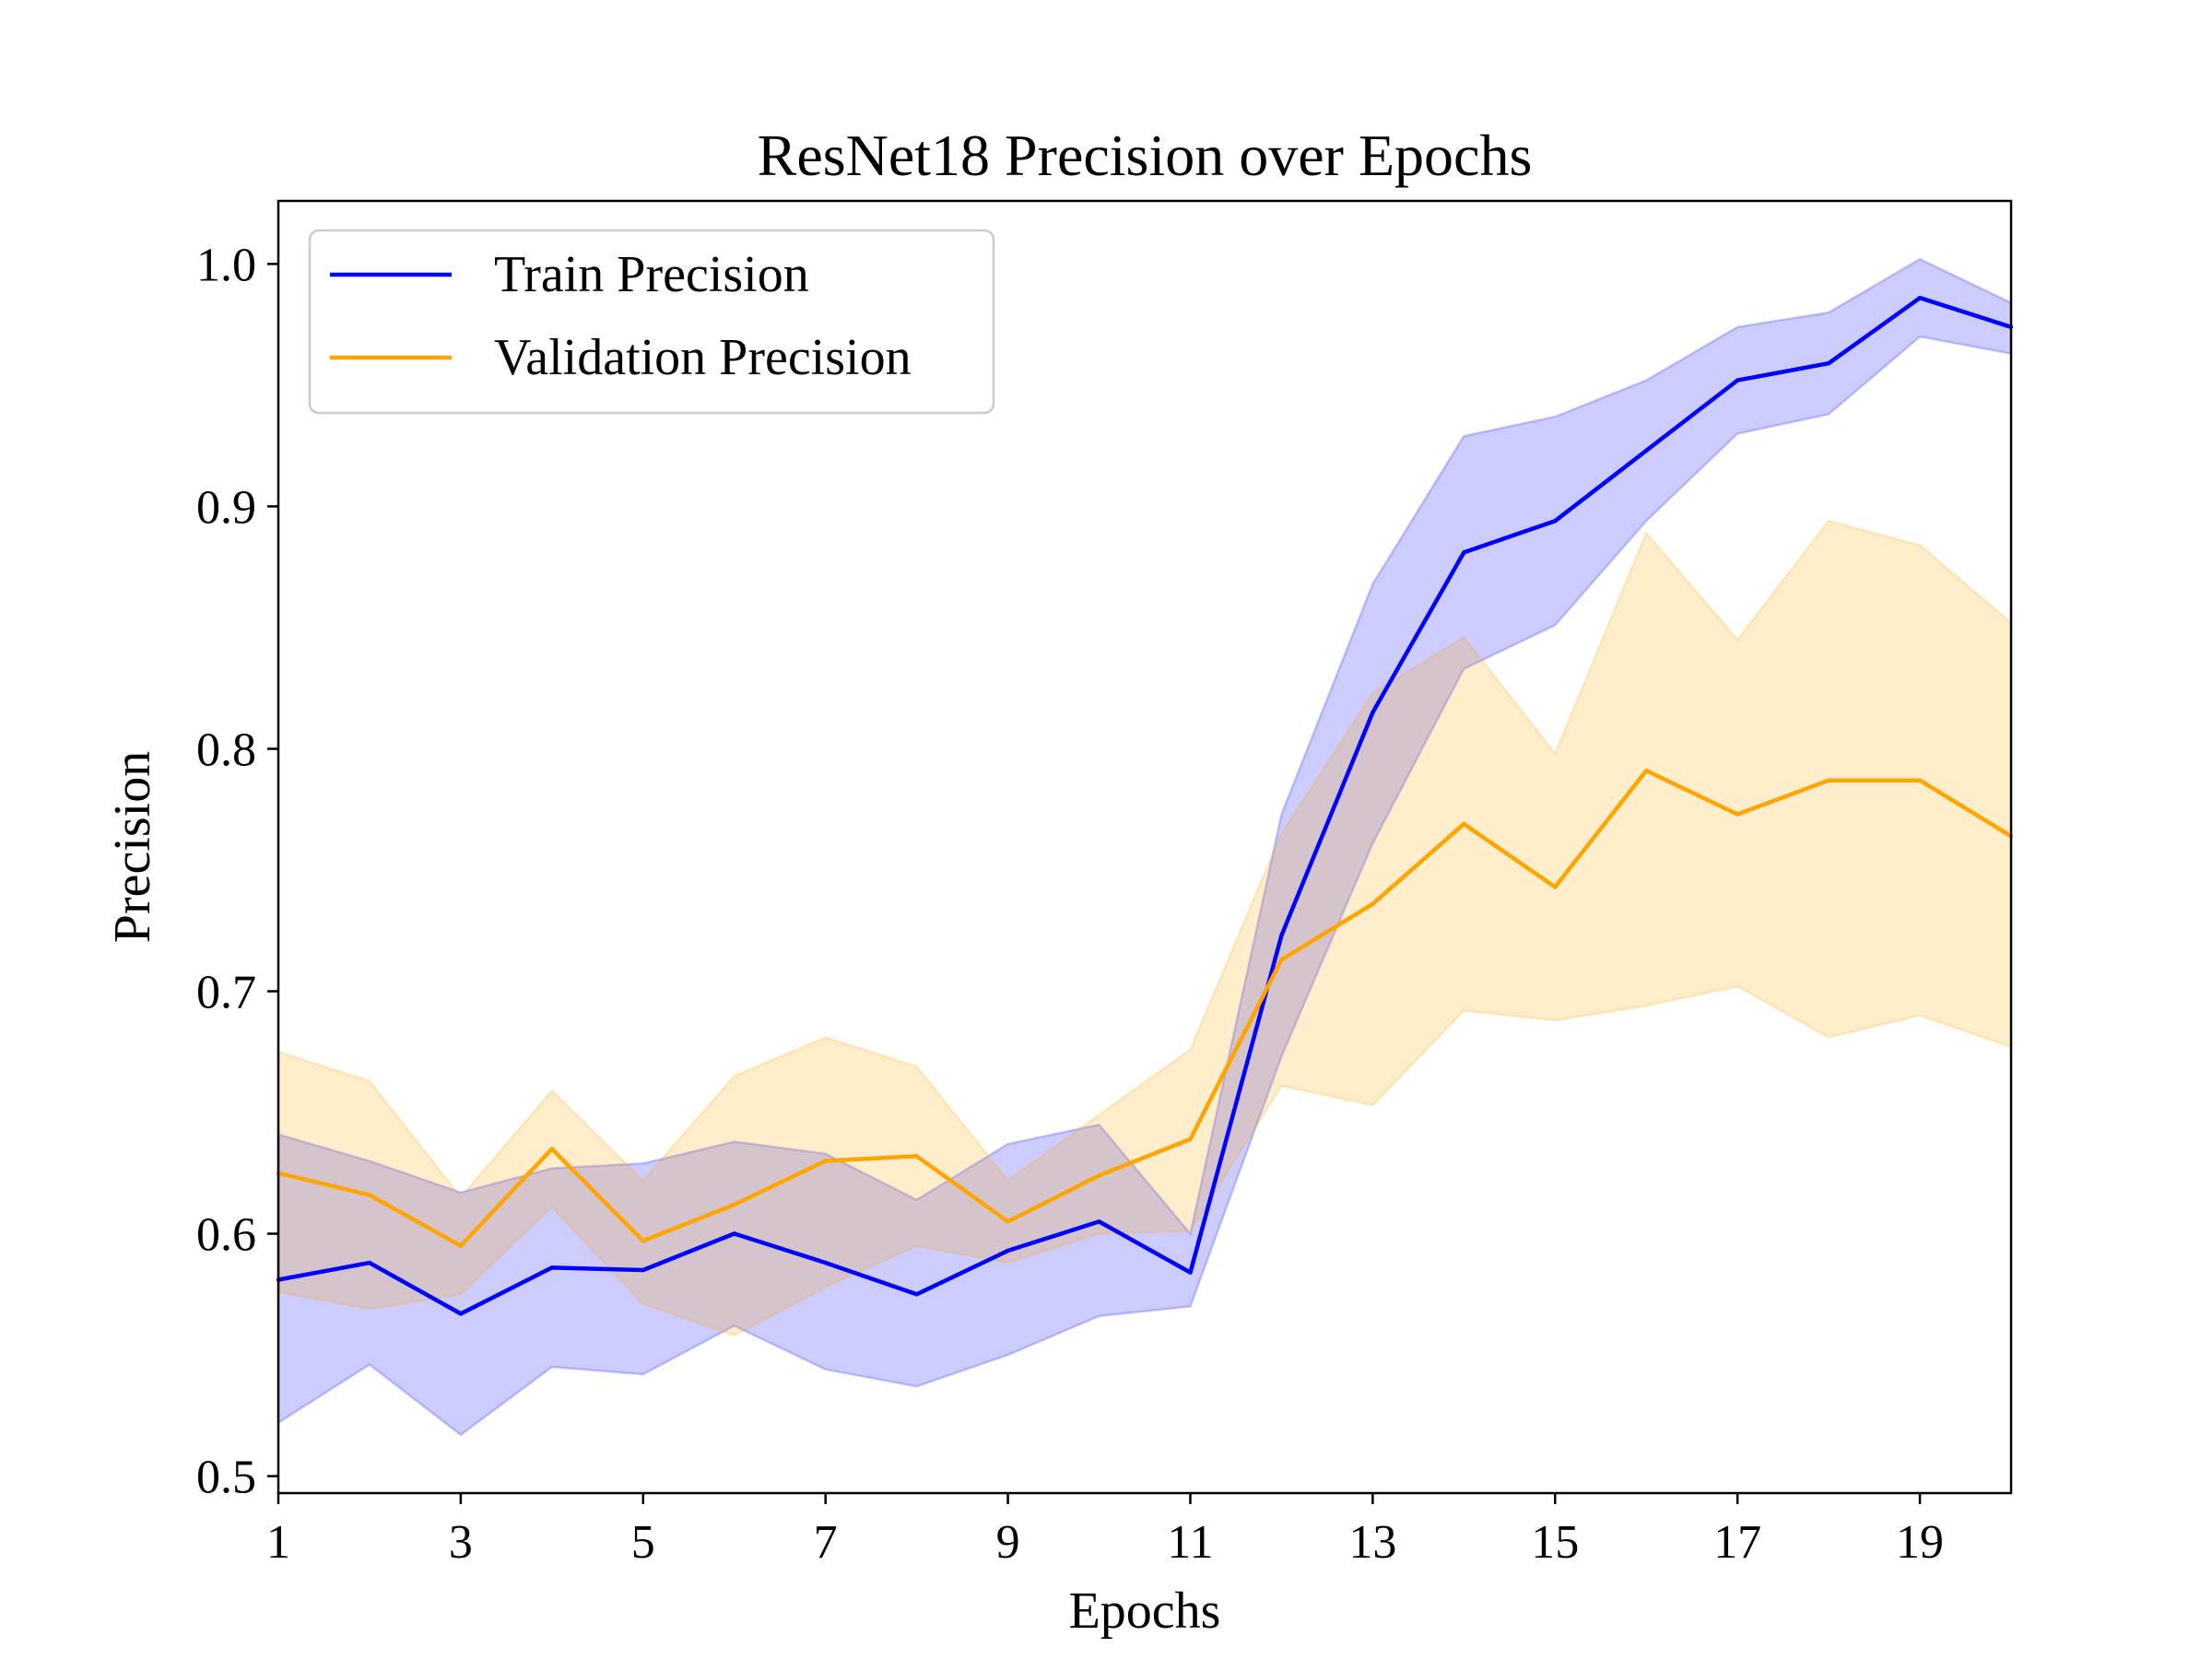  I want to click on y-tick-label-0-6: 0.6, so click(226, 1235).